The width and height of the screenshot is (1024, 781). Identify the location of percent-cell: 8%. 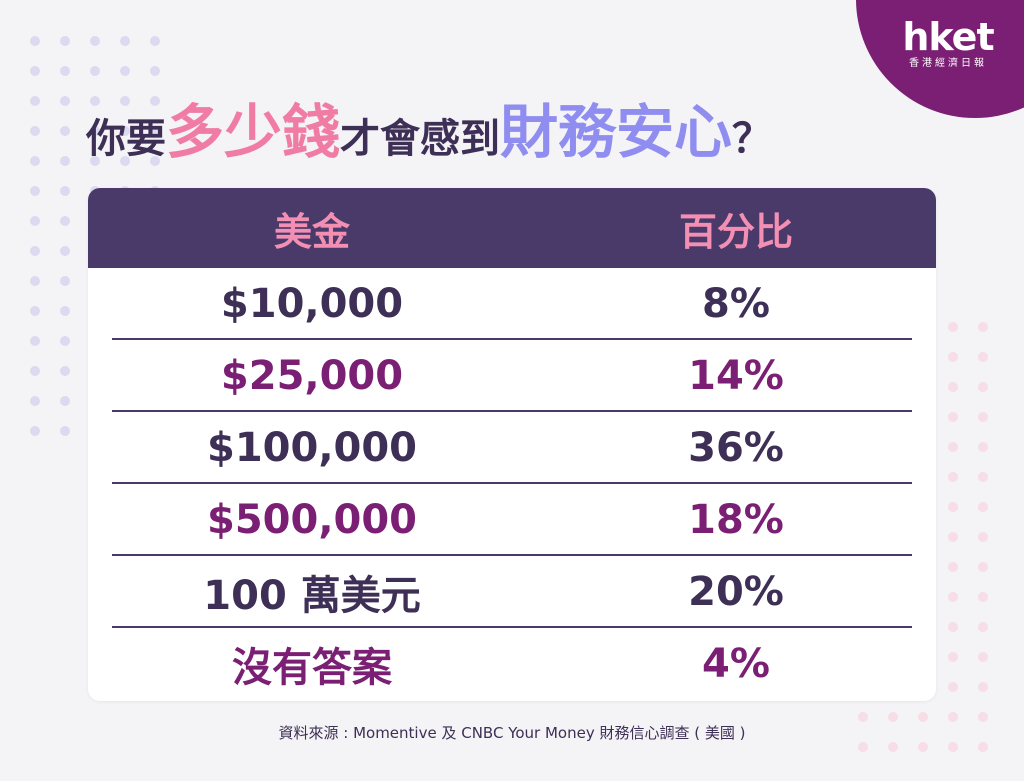
(736, 304).